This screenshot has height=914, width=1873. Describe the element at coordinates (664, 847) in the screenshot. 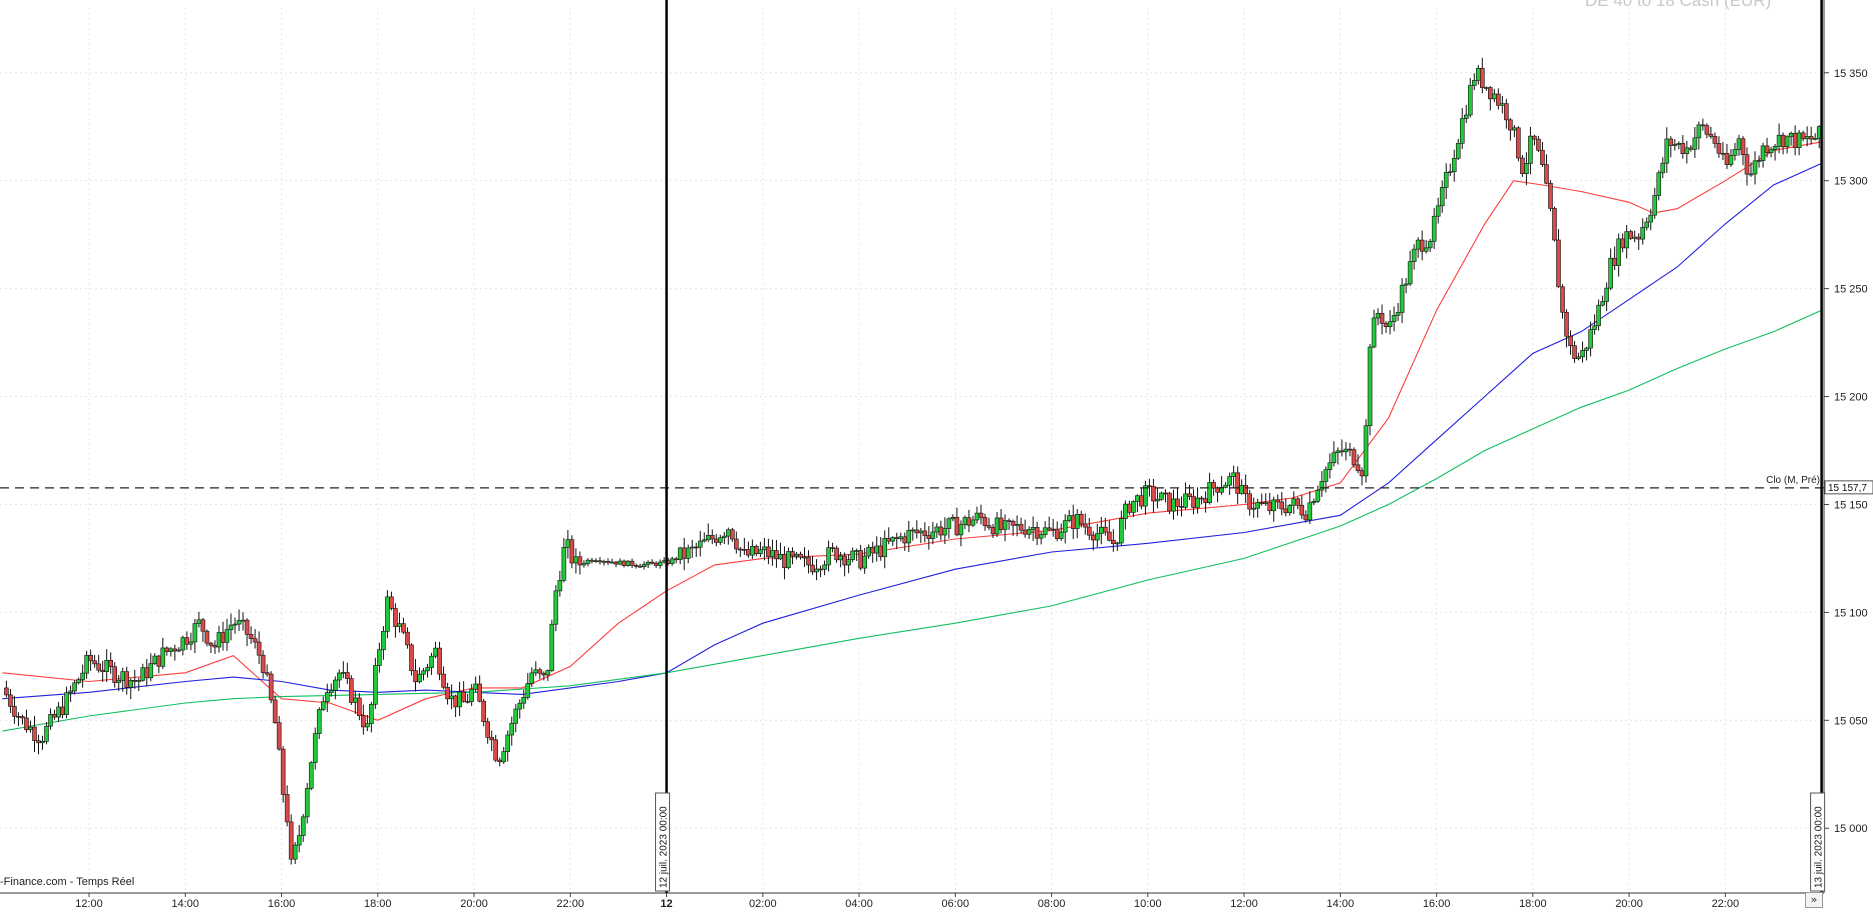

I see `day-label-text: 12 juil. 2023 00:00` at that location.